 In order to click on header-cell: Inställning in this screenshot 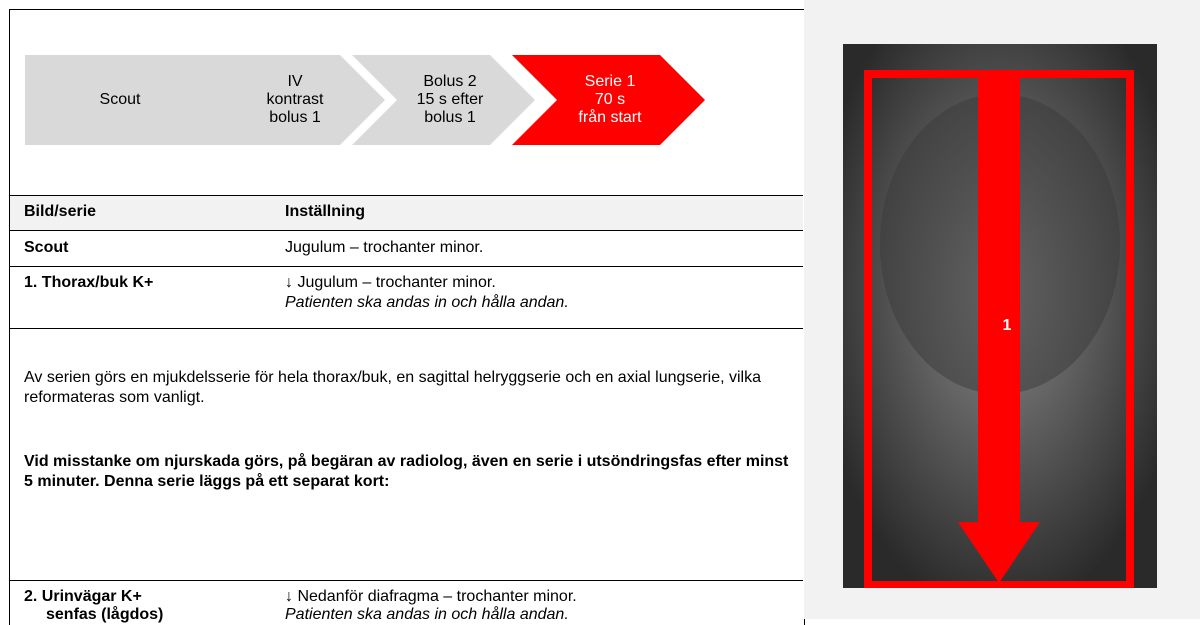, I will do `click(325, 211)`.